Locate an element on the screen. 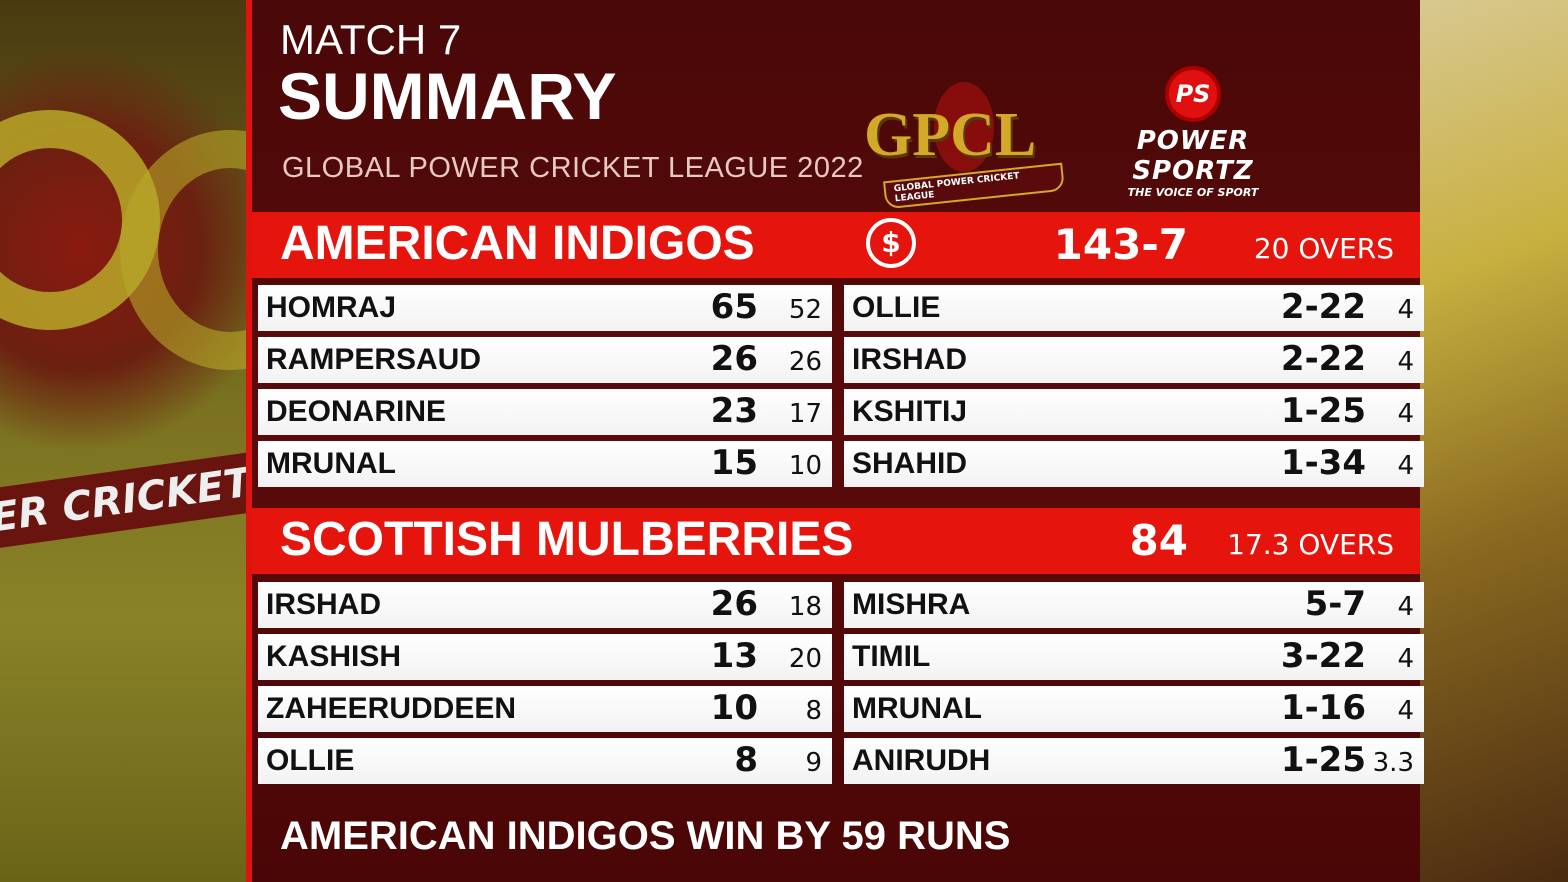  bowling-row: TIMIL 3-22 4 is located at coordinates (1134, 657).